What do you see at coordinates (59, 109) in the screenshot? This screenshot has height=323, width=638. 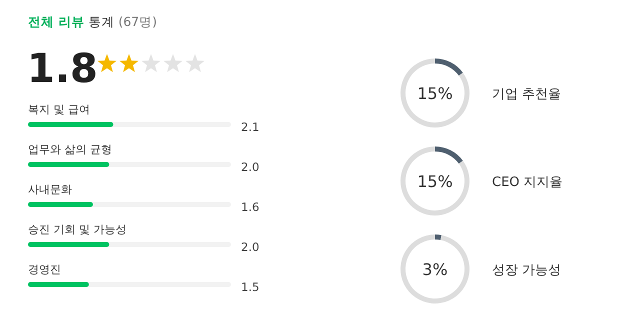 I see `y-tick-label: 복지 및 급여` at bounding box center [59, 109].